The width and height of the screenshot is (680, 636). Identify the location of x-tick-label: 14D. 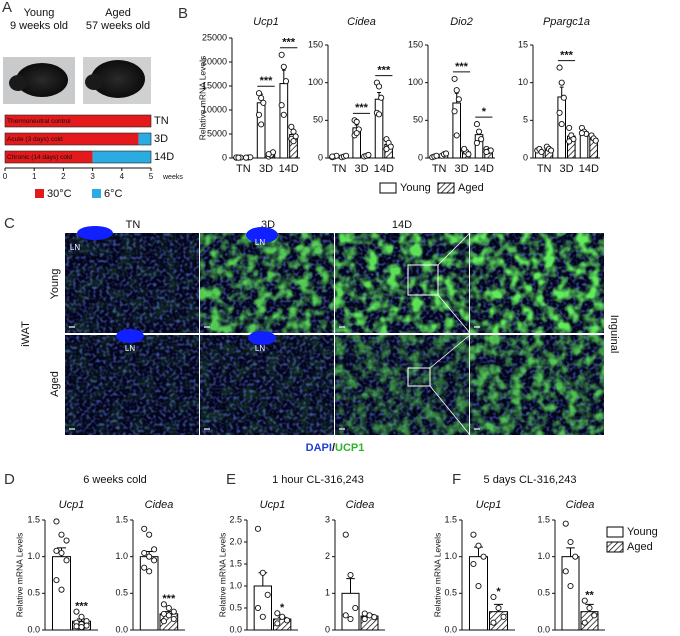
(589, 169).